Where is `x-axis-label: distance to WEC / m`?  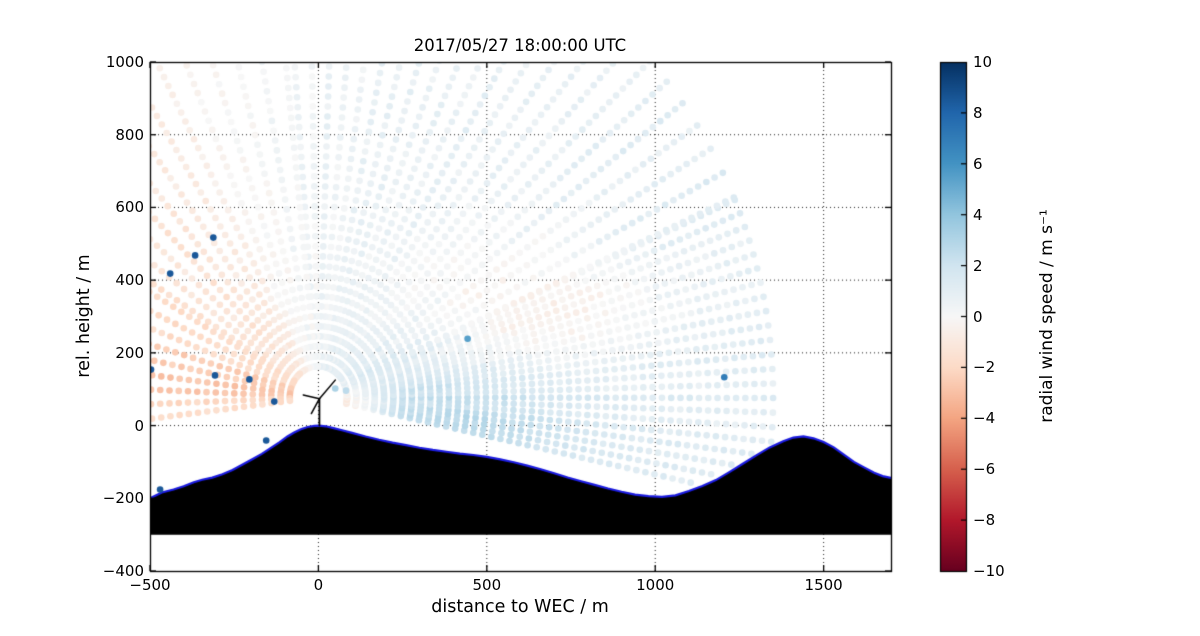 x-axis-label: distance to WEC / m is located at coordinates (520, 607).